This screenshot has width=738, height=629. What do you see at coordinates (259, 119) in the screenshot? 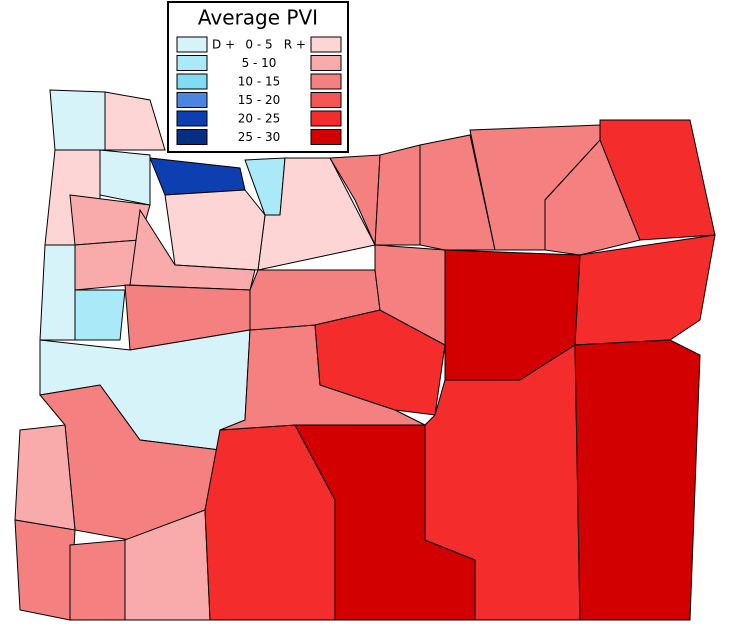
I see `legend-label: 20 - 25` at bounding box center [259, 119].